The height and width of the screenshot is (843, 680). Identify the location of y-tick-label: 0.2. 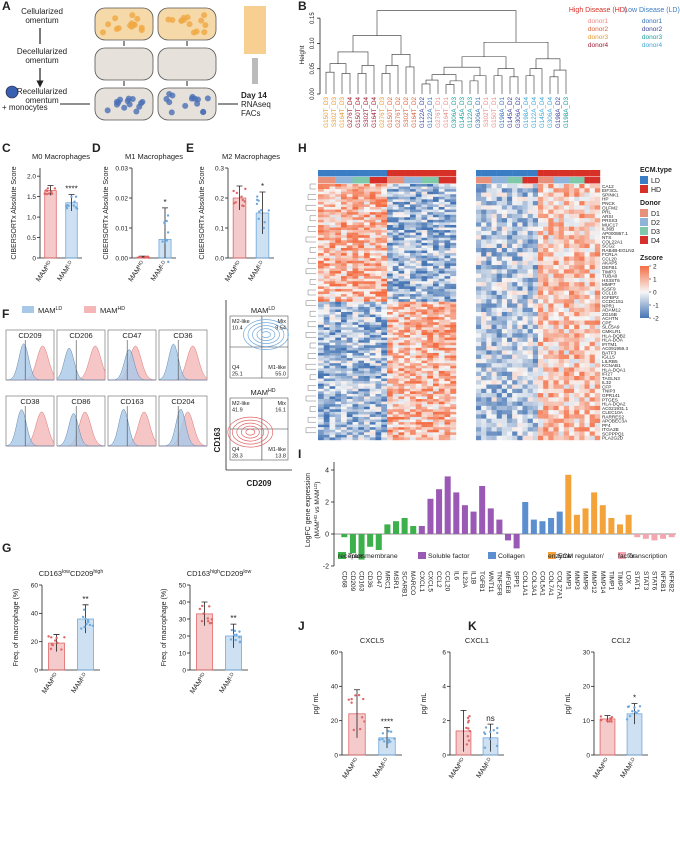
(219, 198).